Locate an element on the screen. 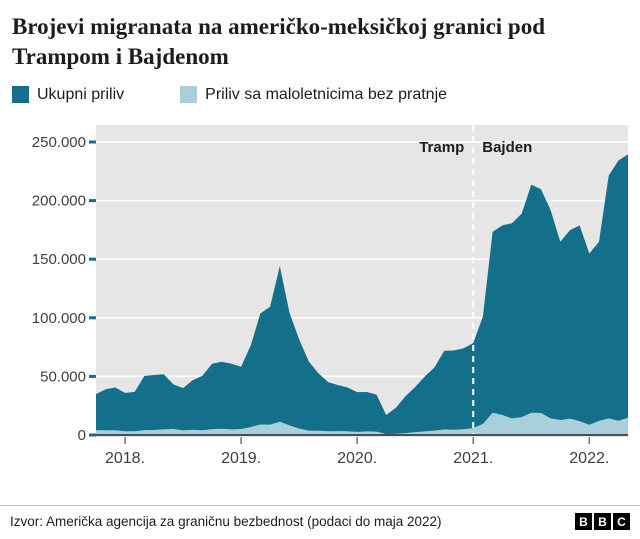 This screenshot has width=640, height=539. bbc-logo: B B C is located at coordinates (602, 521).